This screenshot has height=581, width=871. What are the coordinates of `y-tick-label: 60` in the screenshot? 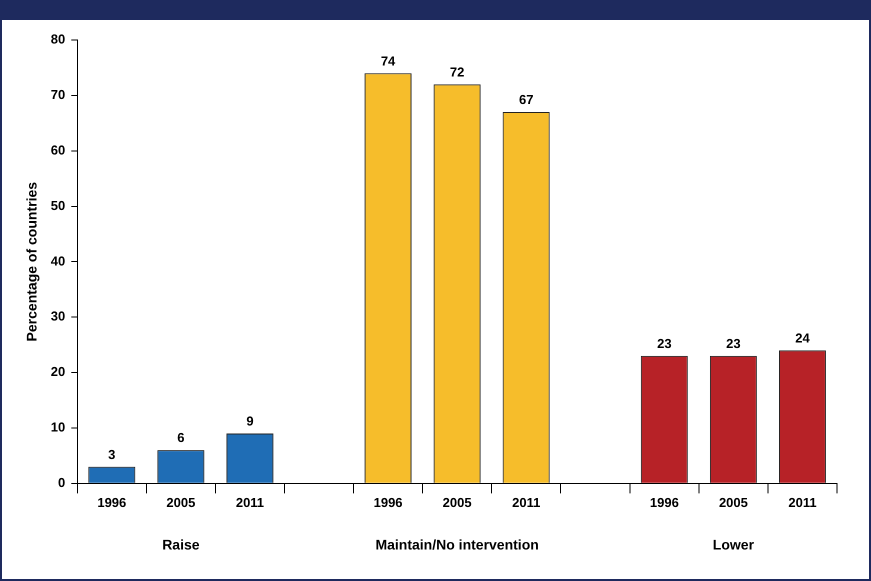 It's located at (58, 150).